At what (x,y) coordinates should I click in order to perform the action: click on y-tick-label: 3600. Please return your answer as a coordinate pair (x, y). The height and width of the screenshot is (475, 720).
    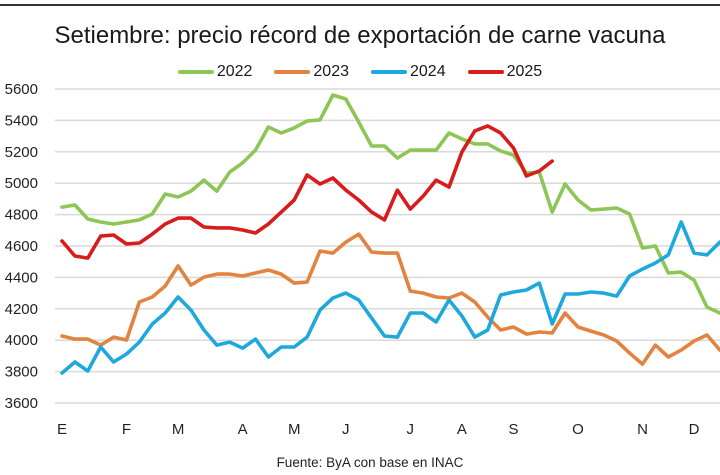
    Looking at the image, I should click on (21, 403).